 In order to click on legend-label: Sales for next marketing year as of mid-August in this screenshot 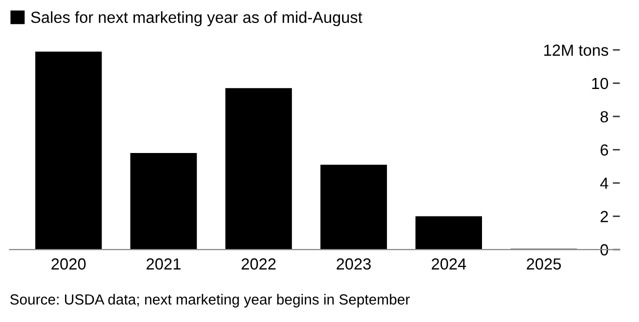, I will do `click(196, 18)`.